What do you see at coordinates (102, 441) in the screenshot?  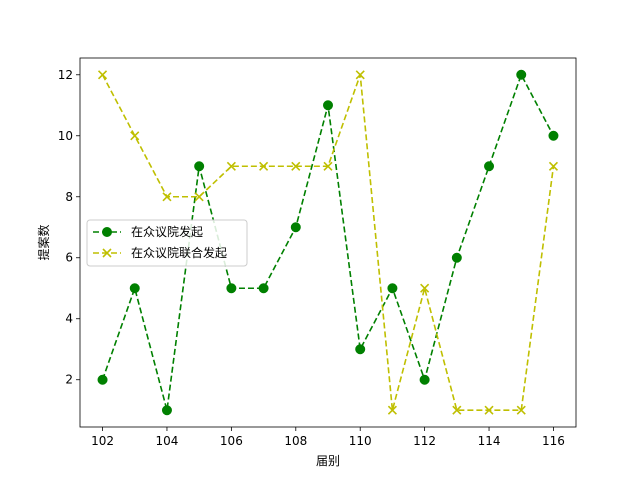 I see `x-tick-label: 102` at bounding box center [102, 441].